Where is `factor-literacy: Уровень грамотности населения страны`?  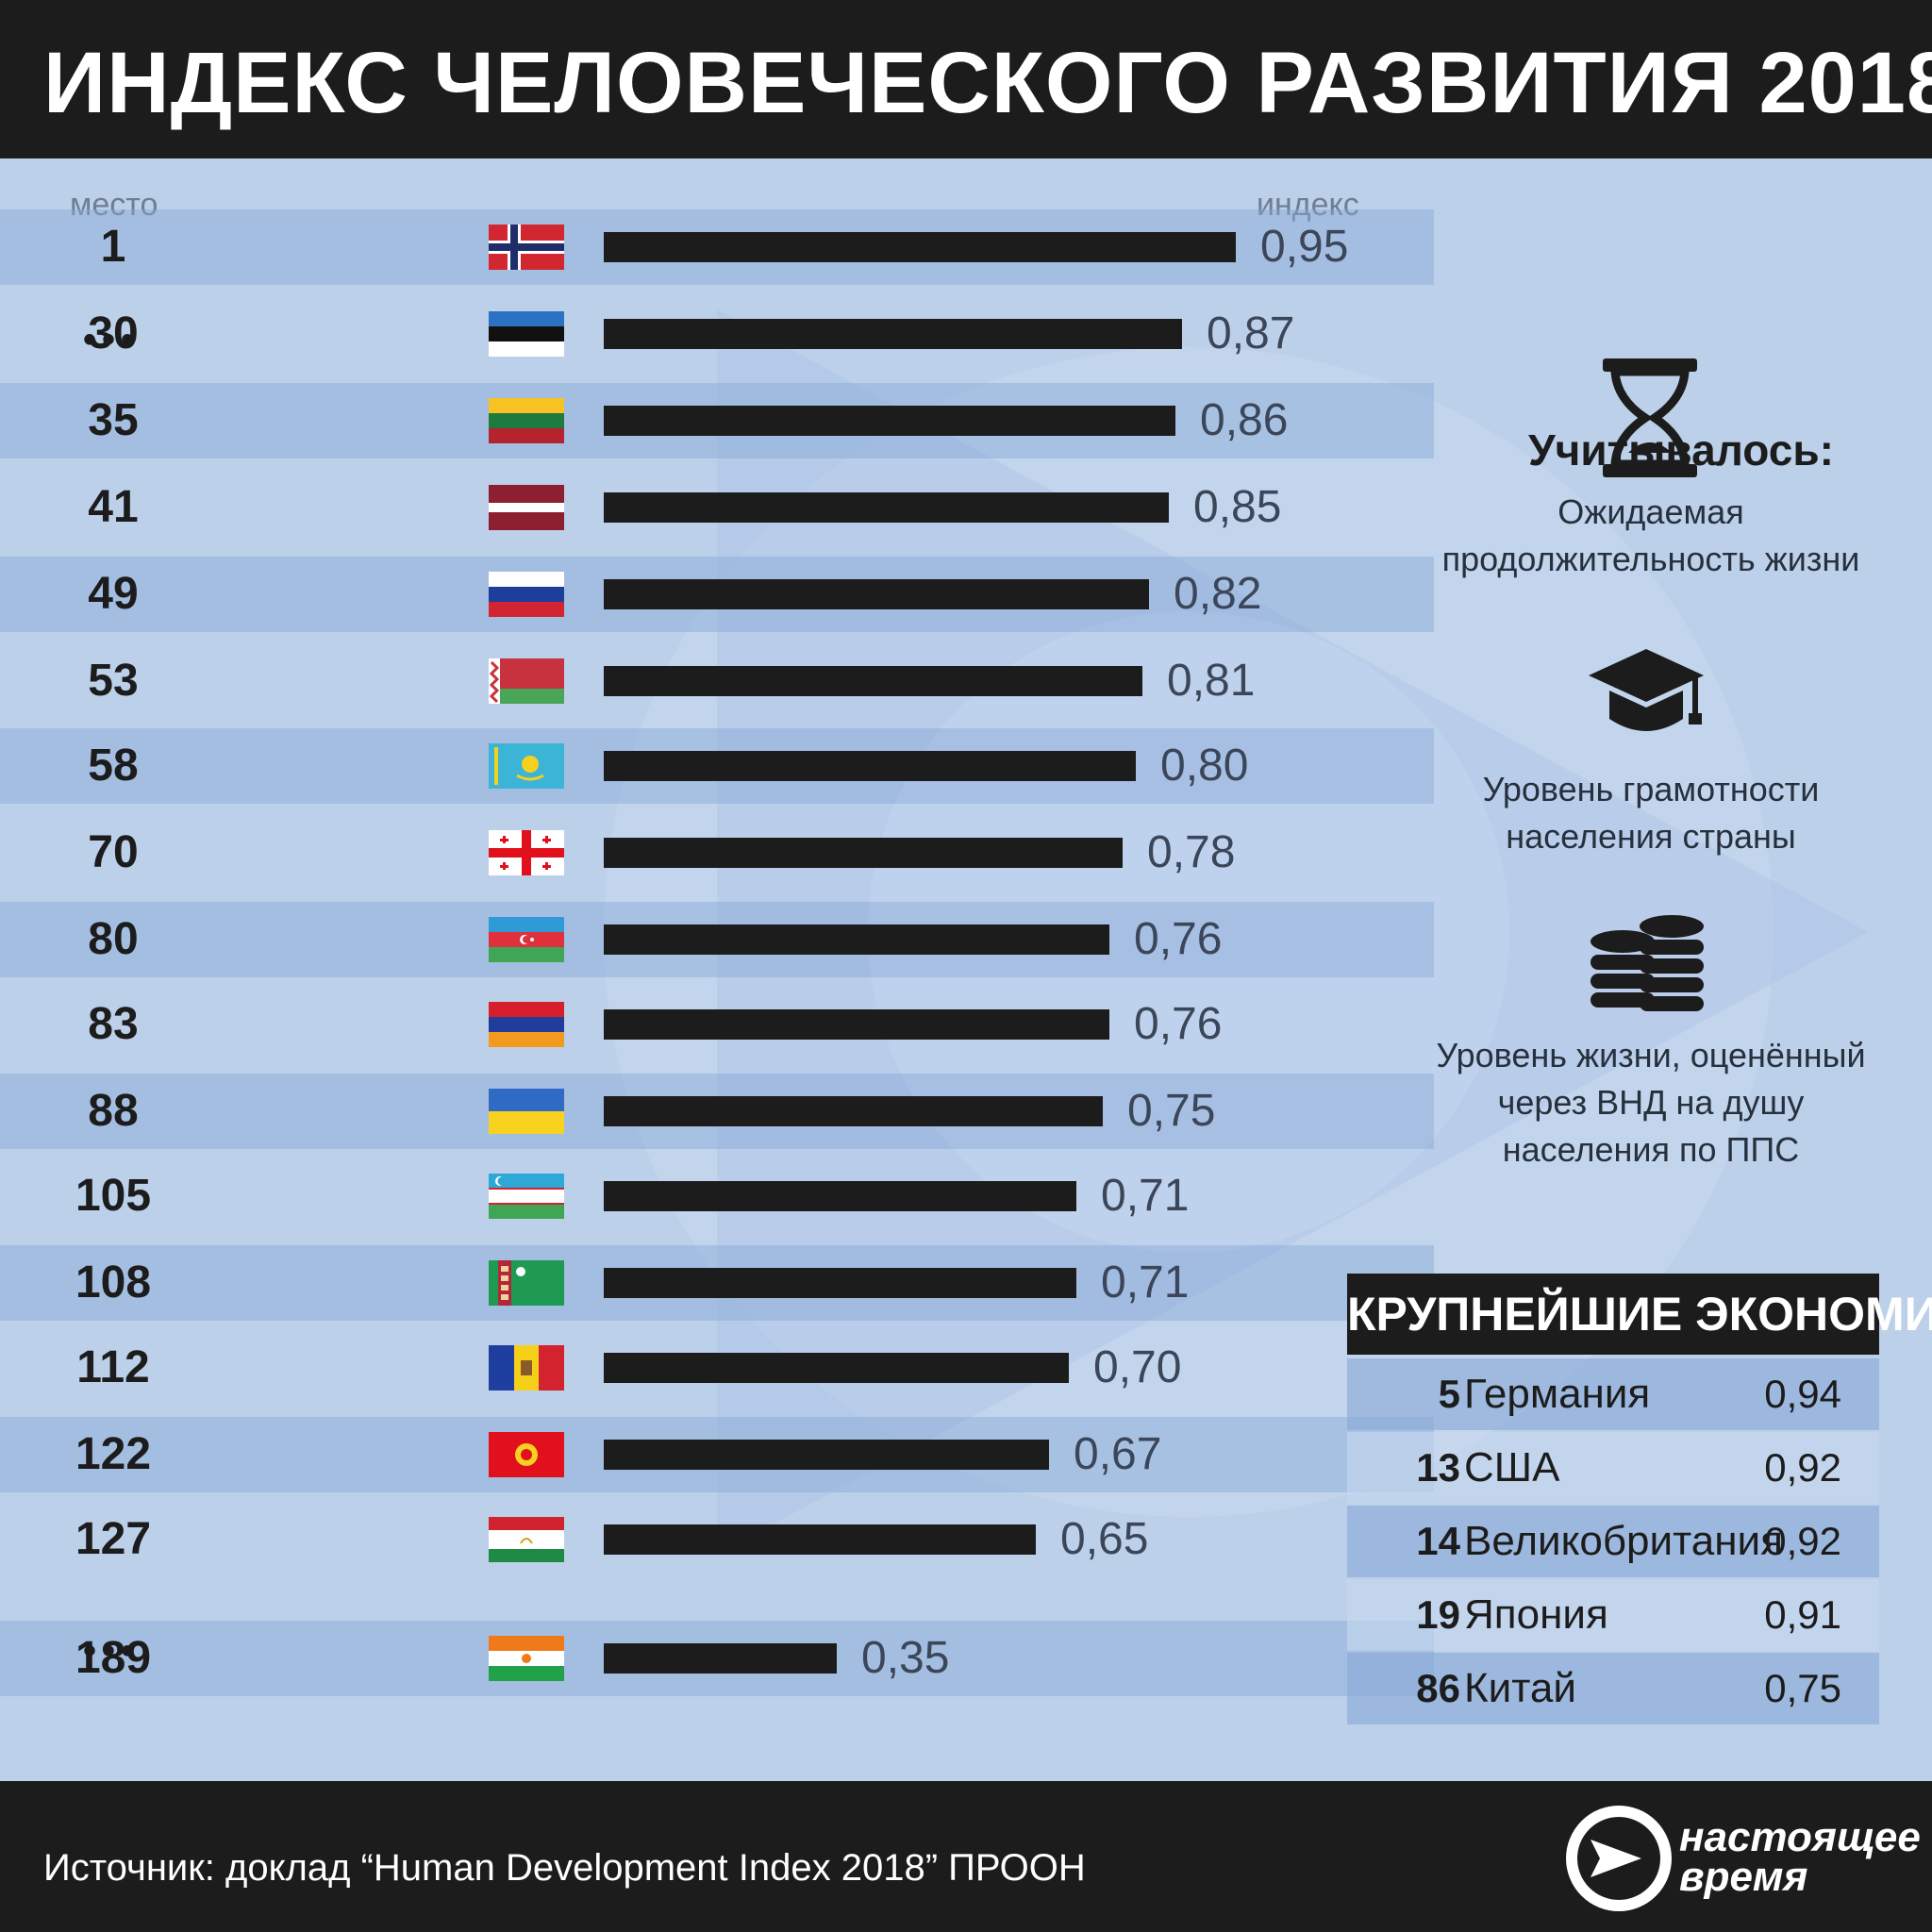 factor-literacy: Уровень грамотности населения страны is located at coordinates (1651, 813).